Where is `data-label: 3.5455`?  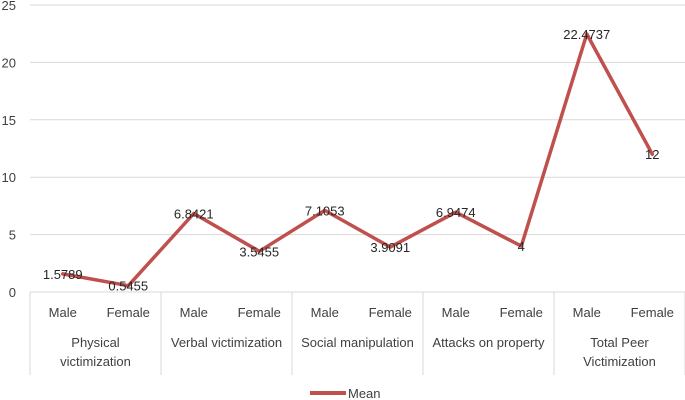
data-label: 3.5455 is located at coordinates (259, 251).